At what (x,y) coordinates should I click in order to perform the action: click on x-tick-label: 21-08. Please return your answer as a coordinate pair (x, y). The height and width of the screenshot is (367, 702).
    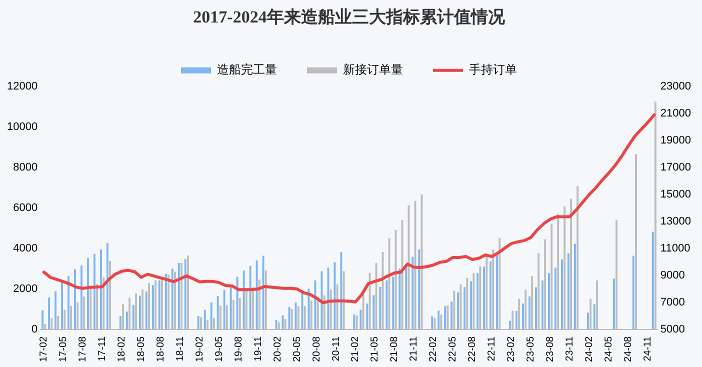
    Looking at the image, I should click on (394, 349).